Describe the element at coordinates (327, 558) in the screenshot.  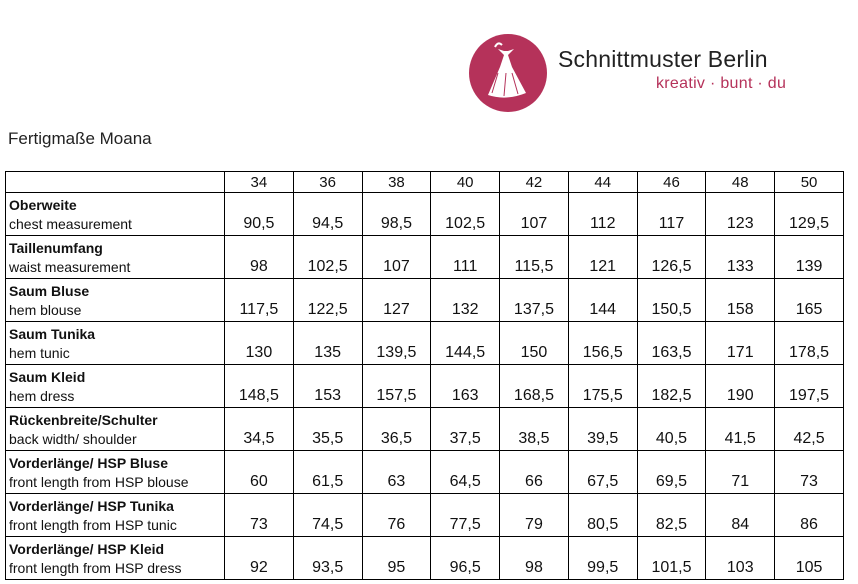
I see `value-cell: 93,5` at that location.